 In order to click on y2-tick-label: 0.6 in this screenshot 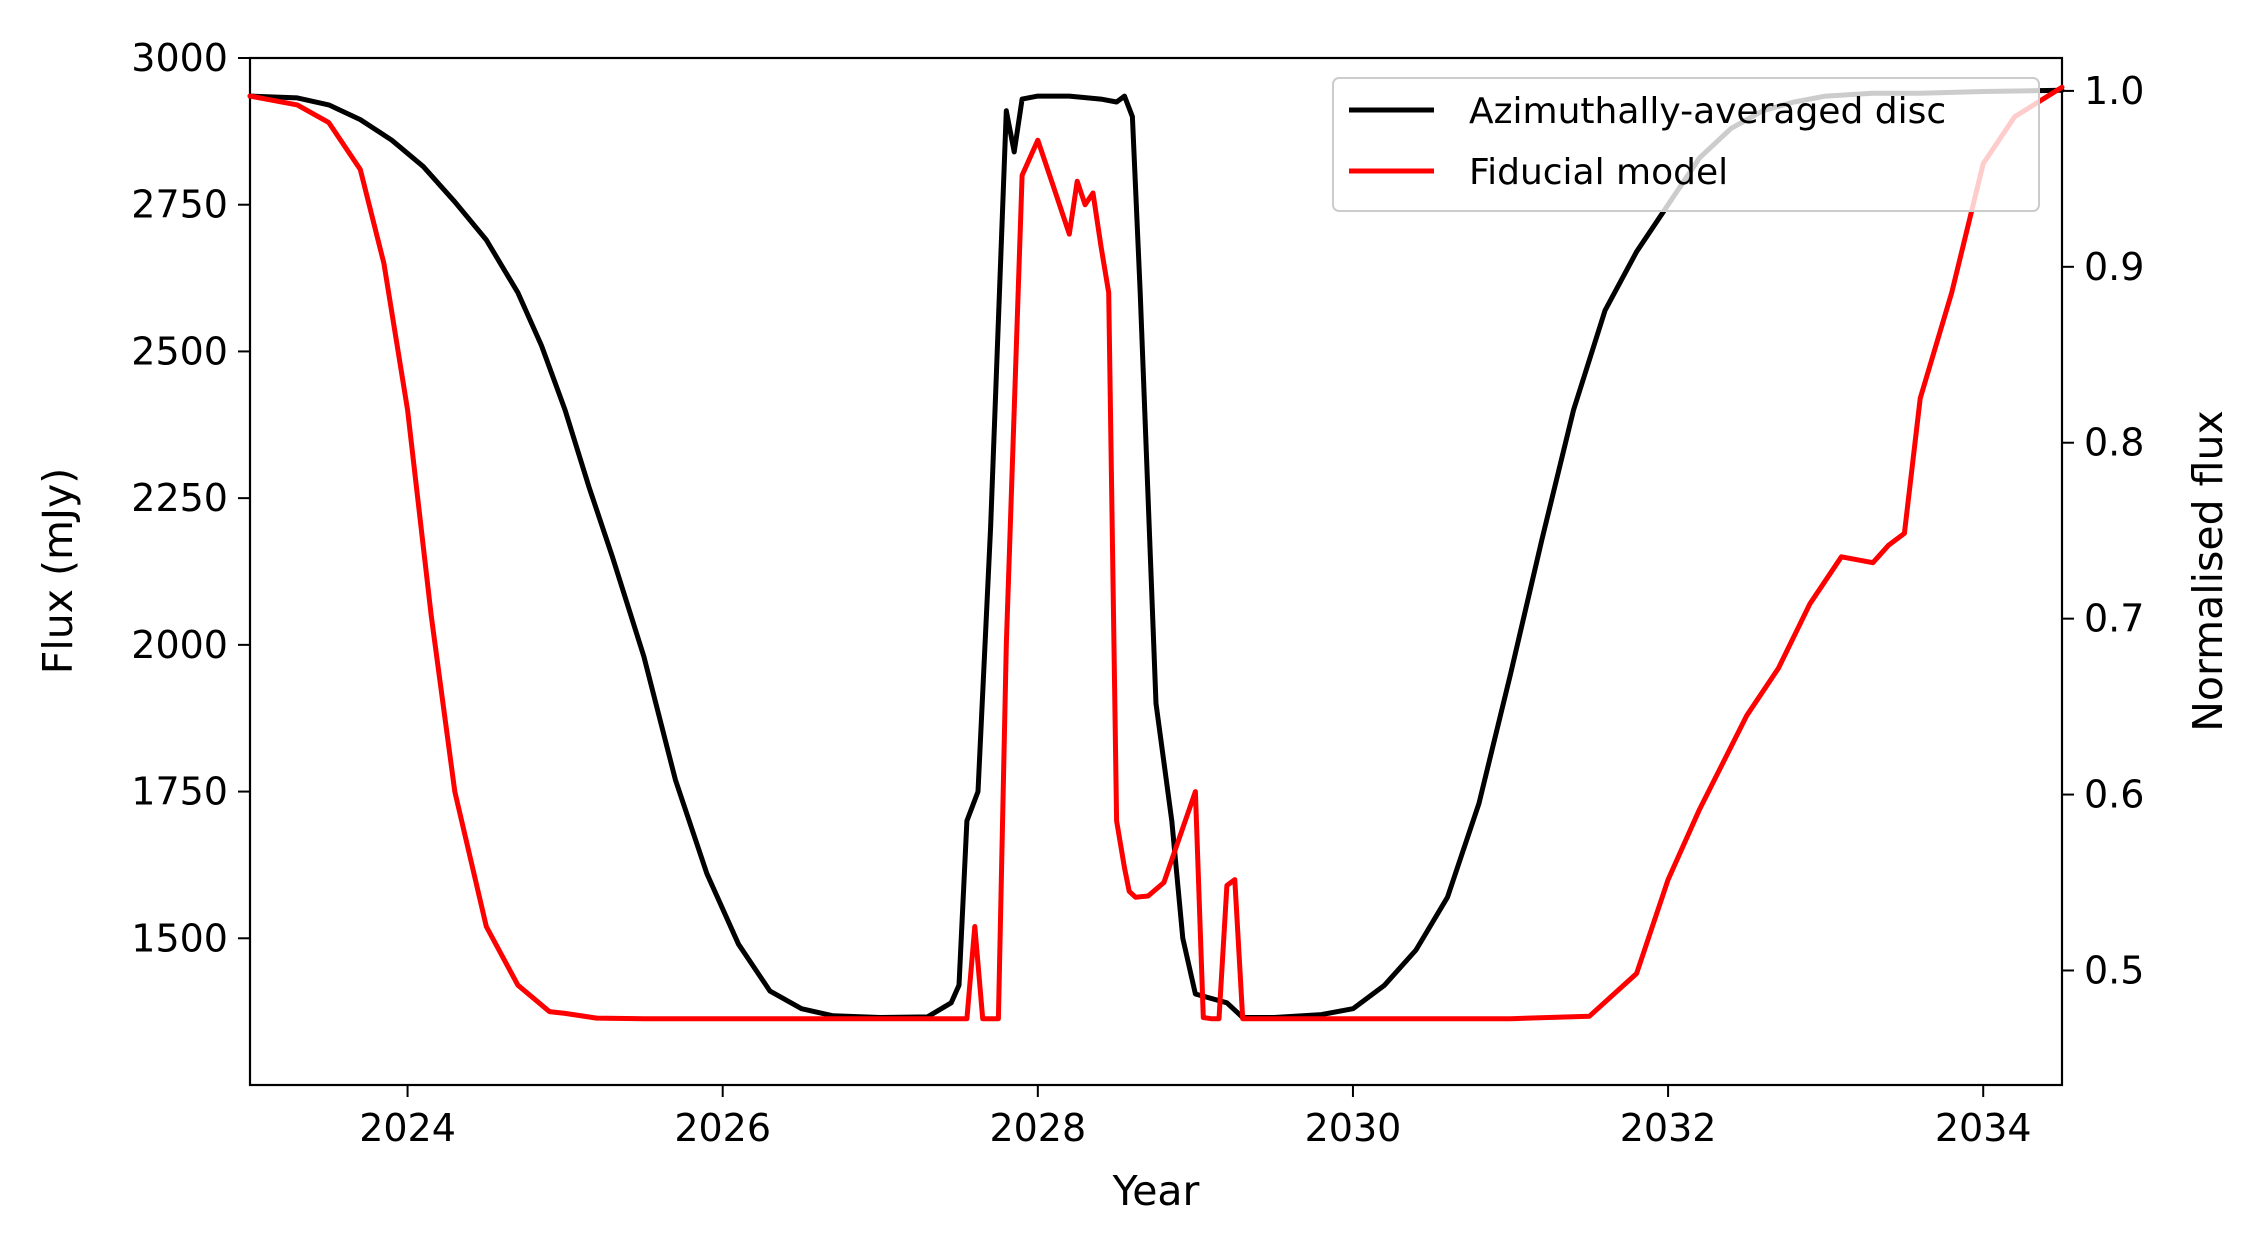, I will do `click(2114, 795)`.